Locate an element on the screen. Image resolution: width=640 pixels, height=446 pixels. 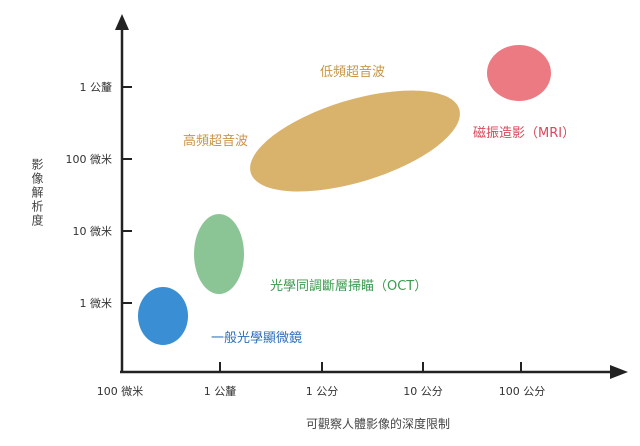
y-tick-label: 100 微米 is located at coordinates (89, 159).